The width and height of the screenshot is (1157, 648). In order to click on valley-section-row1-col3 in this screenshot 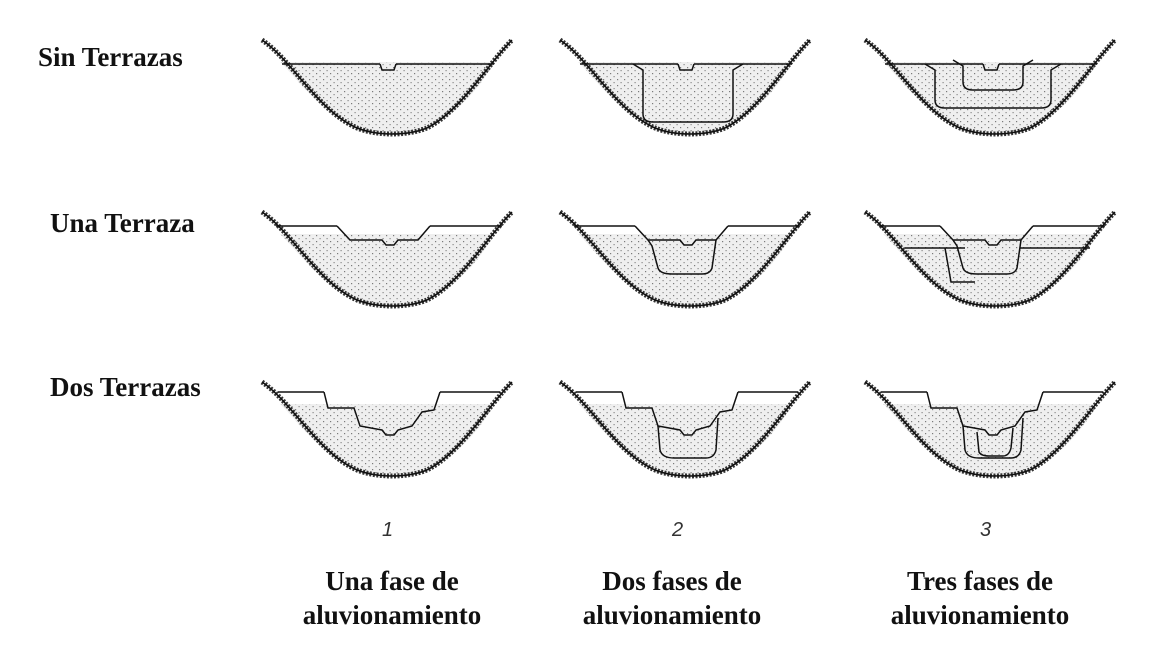, I will do `click(990, 87)`.